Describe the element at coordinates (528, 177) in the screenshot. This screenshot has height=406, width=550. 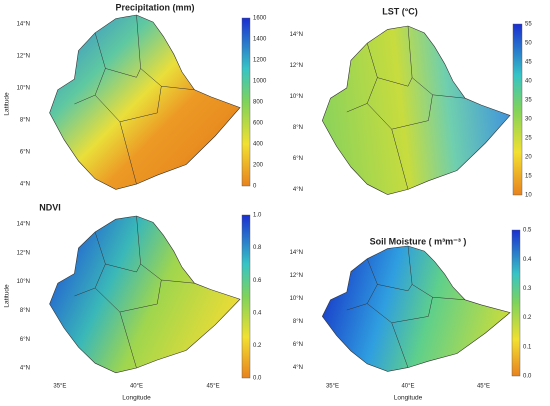
I see `colorbar-tick-label: 15` at that location.